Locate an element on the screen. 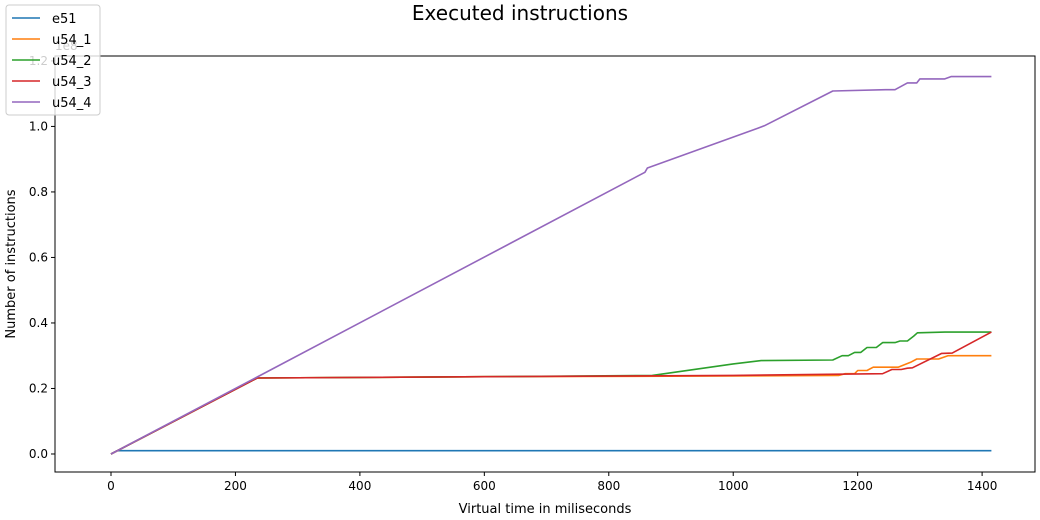  y-tick-label: 0.2 is located at coordinates (38, 388).